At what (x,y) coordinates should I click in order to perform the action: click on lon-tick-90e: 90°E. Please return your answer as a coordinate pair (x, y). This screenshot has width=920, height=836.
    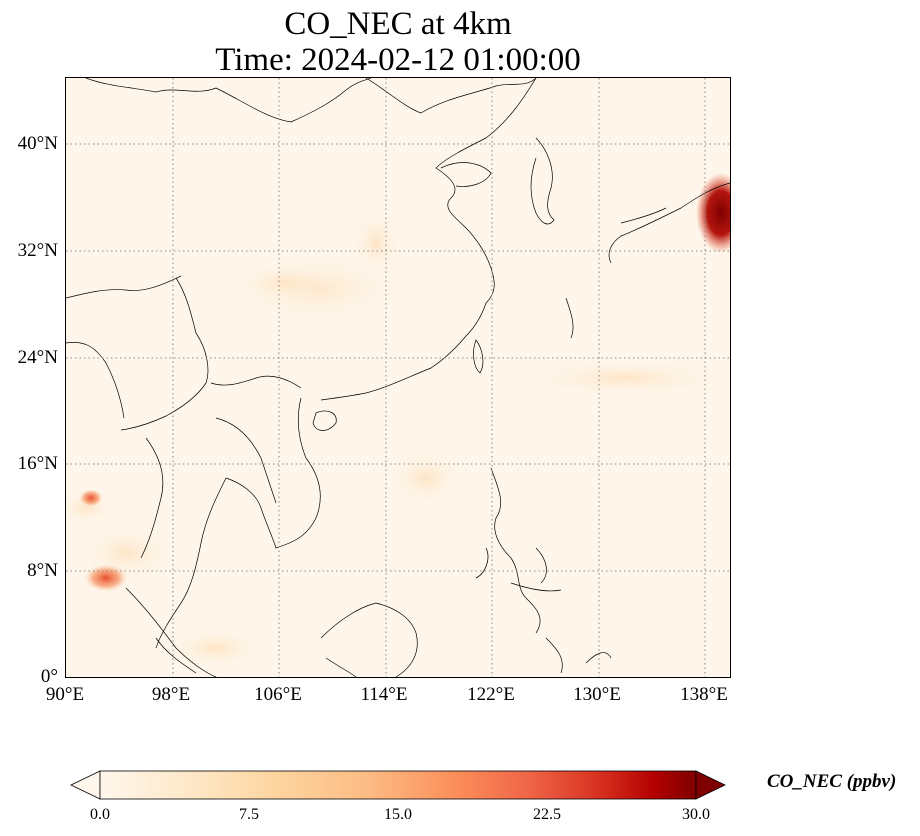
    Looking at the image, I should click on (65, 694).